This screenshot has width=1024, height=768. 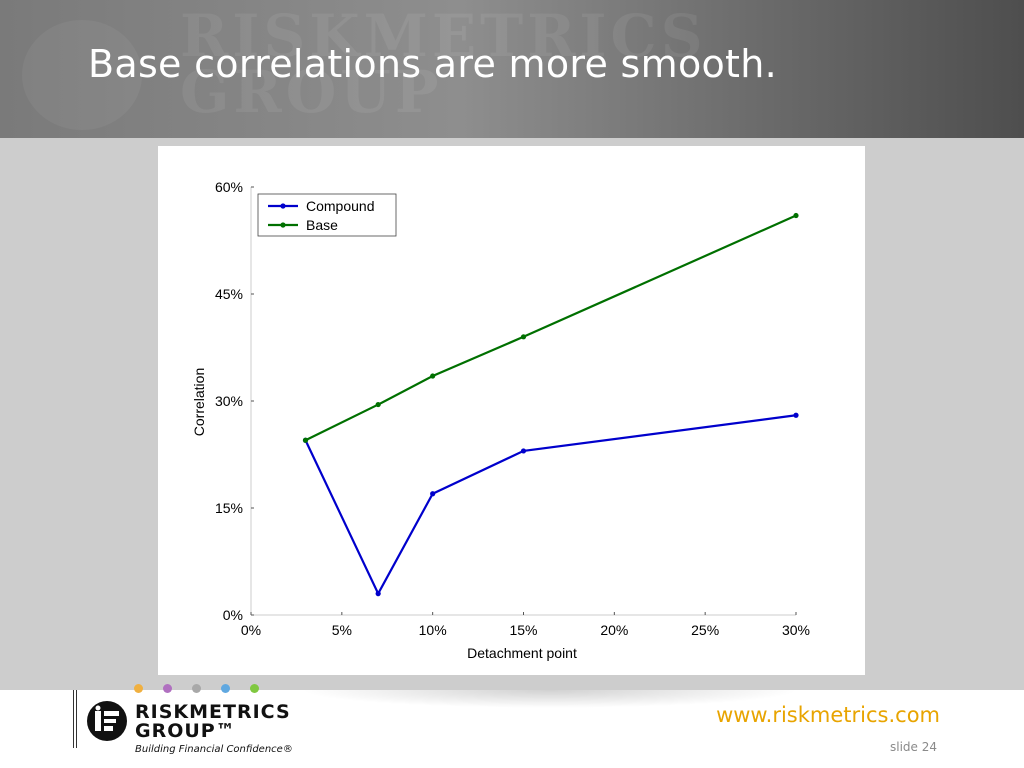 What do you see at coordinates (705, 630) in the screenshot?
I see `x-tick-label: 25%` at bounding box center [705, 630].